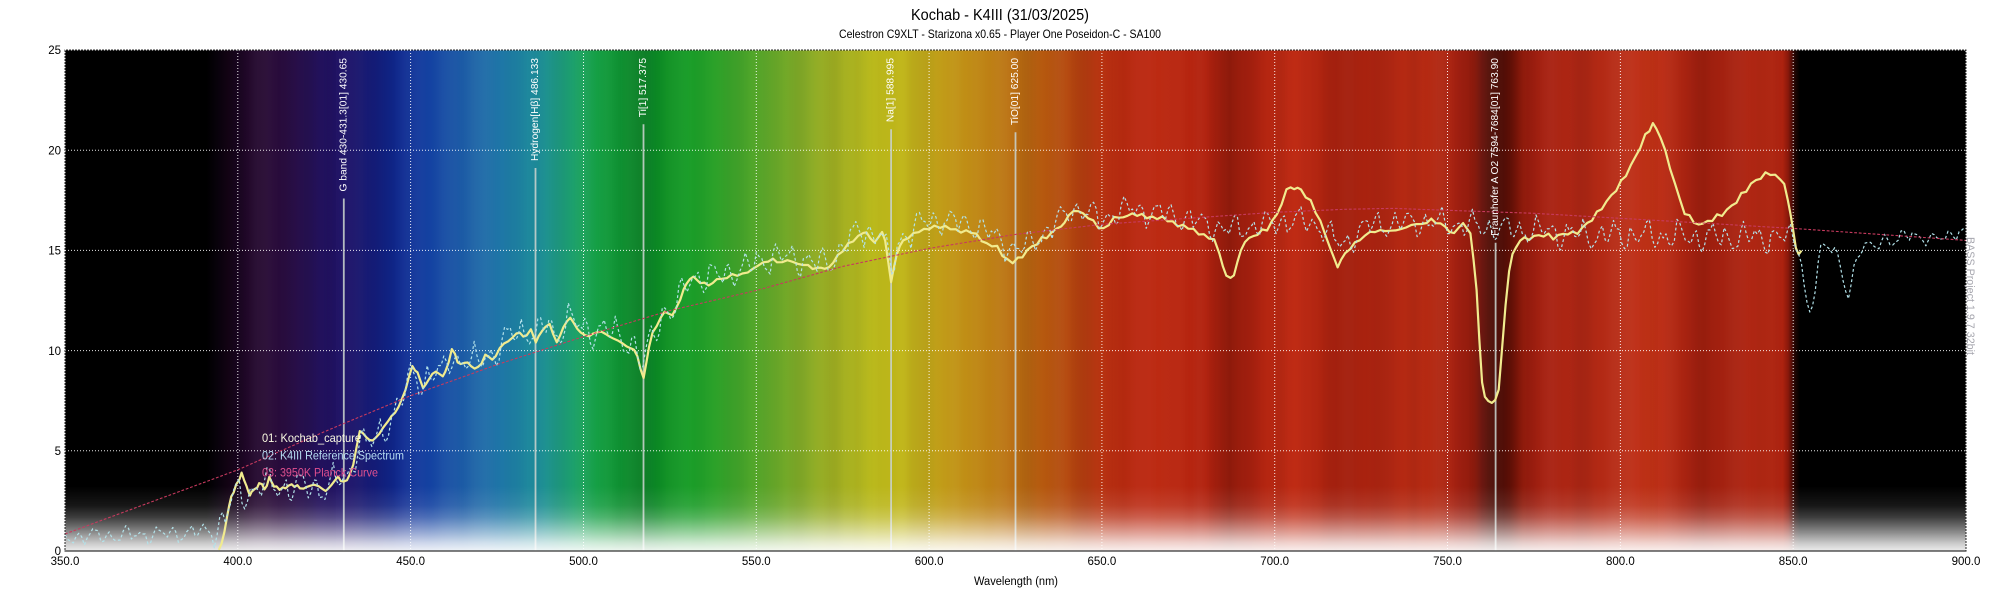  What do you see at coordinates (1274, 562) in the screenshot?
I see `svg-text: 700.0` at bounding box center [1274, 562].